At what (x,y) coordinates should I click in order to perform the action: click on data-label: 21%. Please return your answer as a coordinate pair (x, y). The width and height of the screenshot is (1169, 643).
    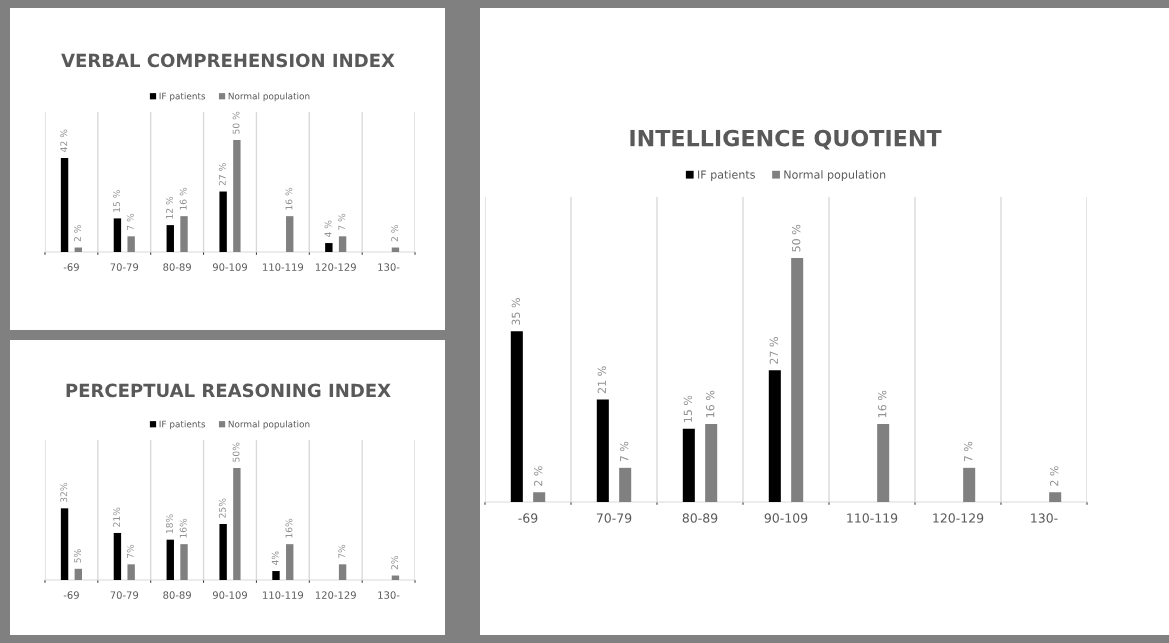
    Looking at the image, I should click on (117, 517).